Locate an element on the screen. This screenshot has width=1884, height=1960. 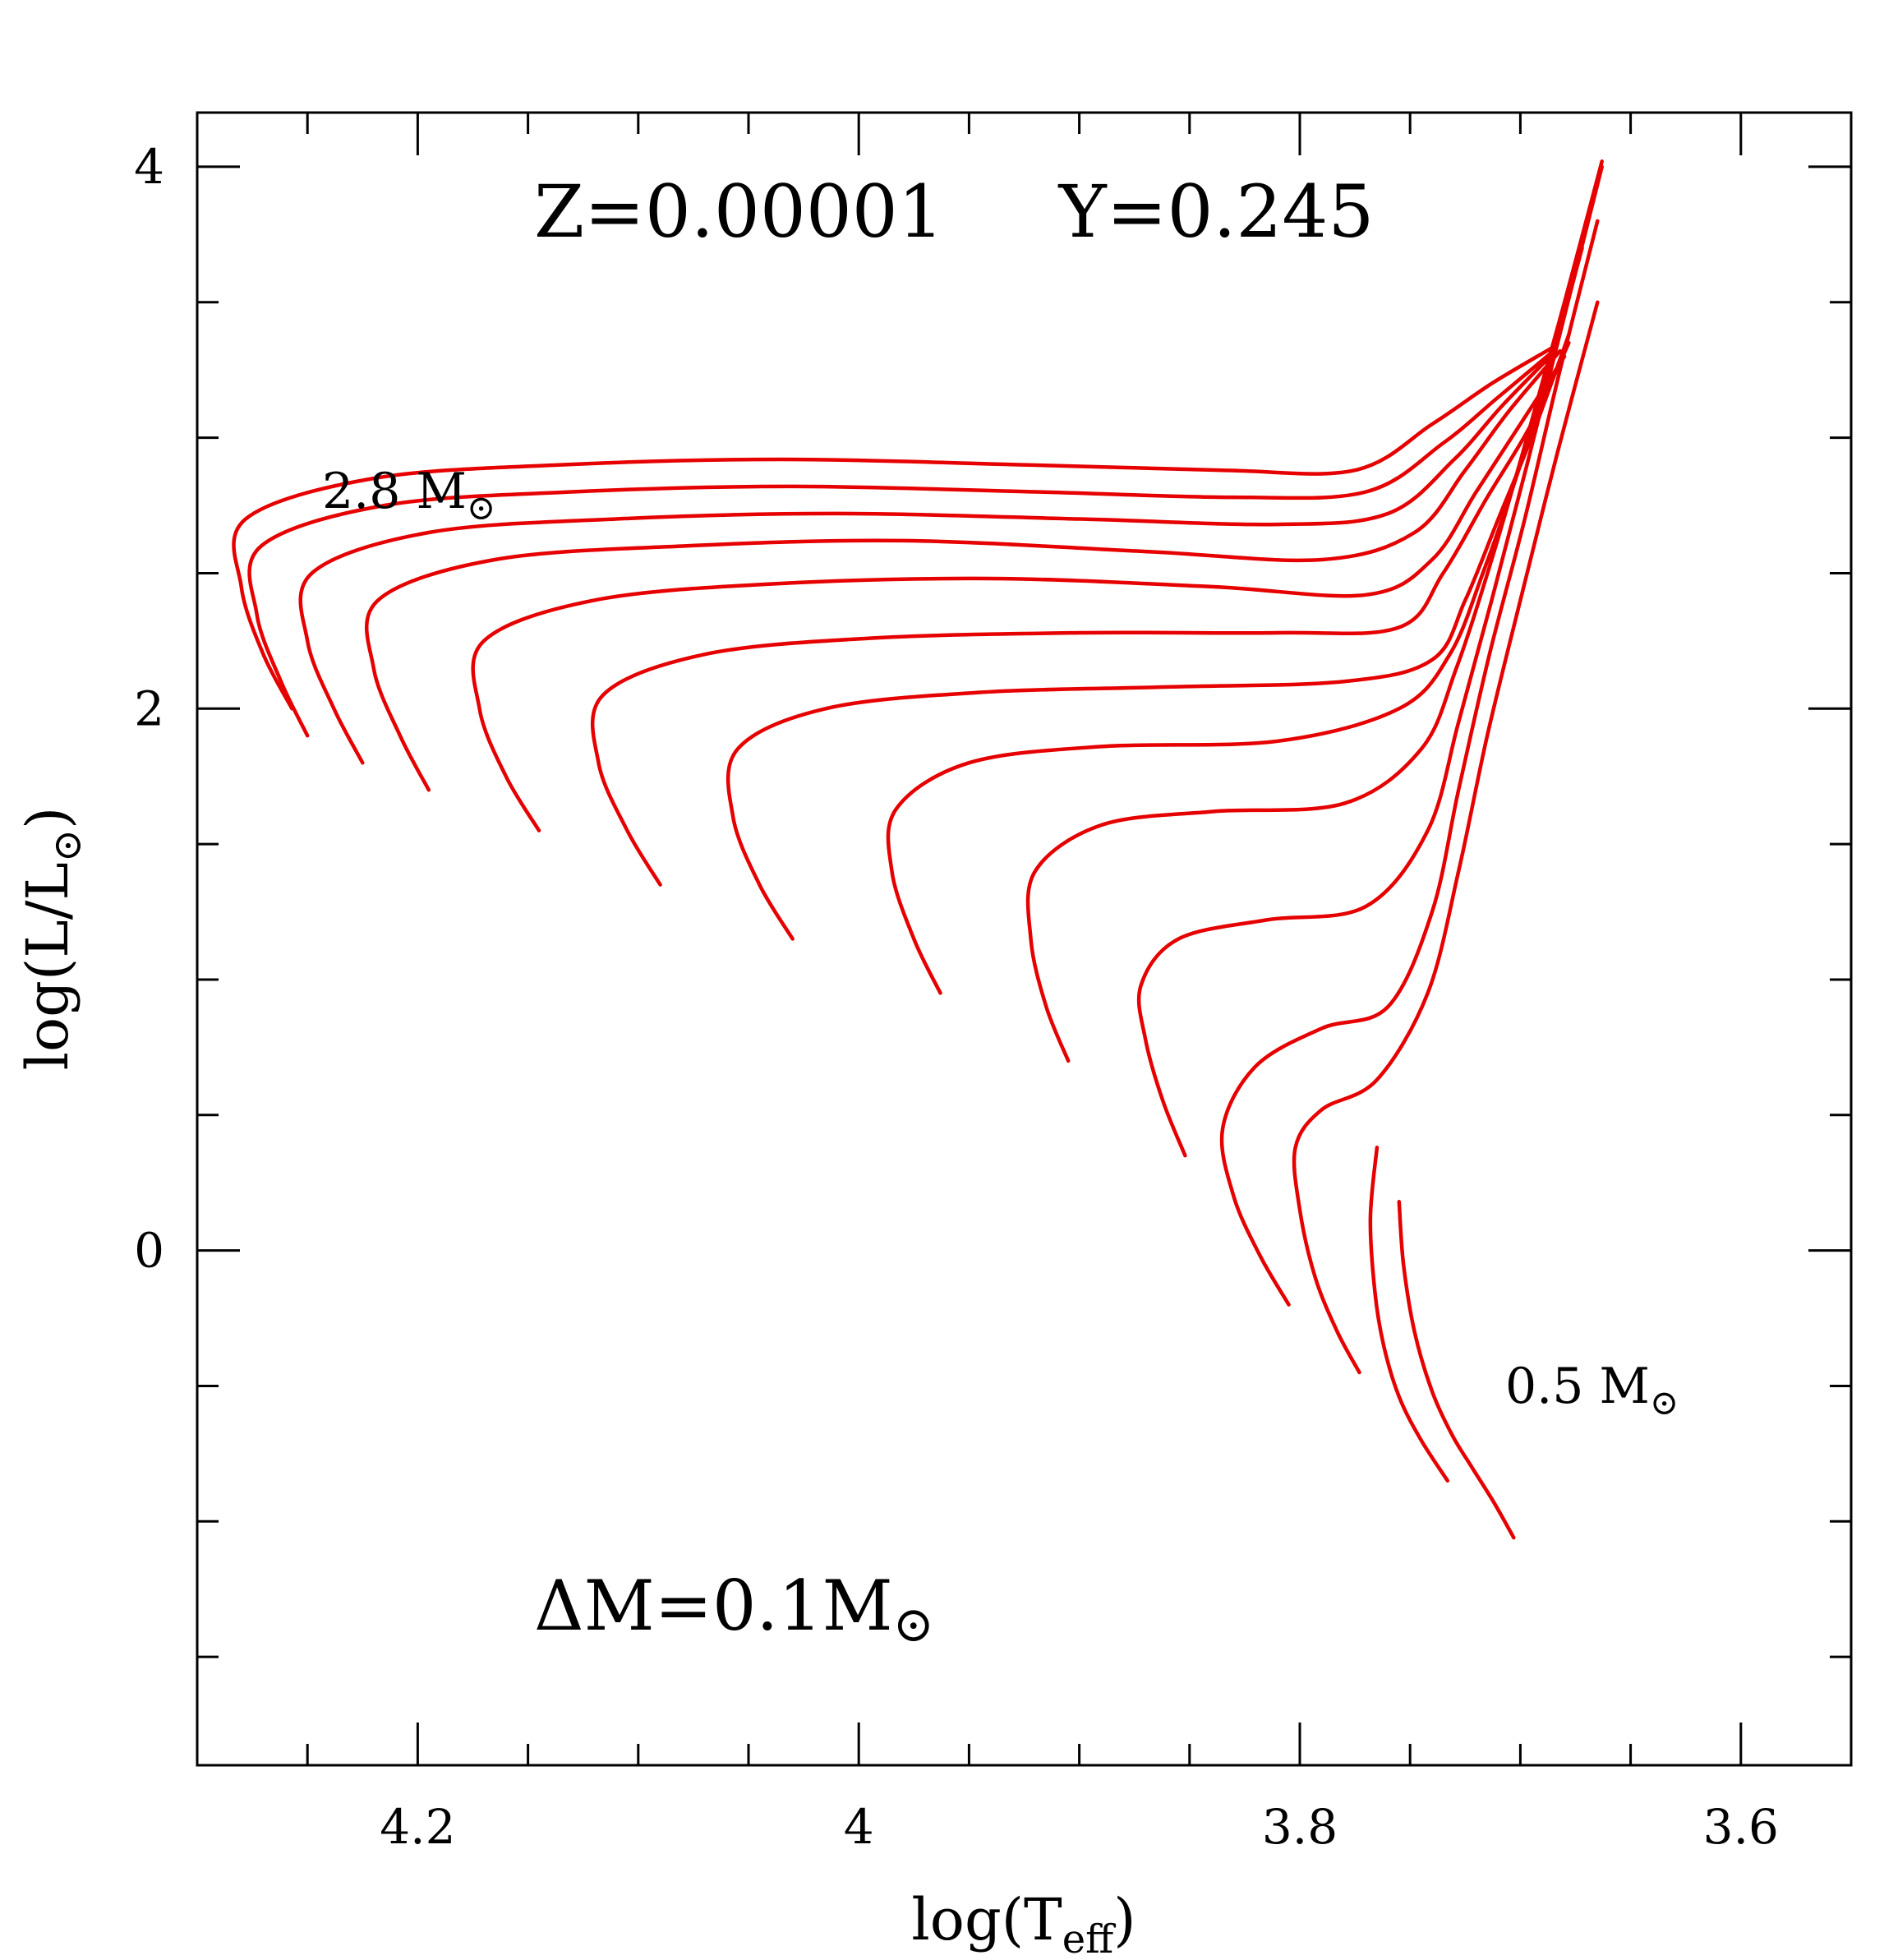
y-tick-label: 4 is located at coordinates (149, 167).